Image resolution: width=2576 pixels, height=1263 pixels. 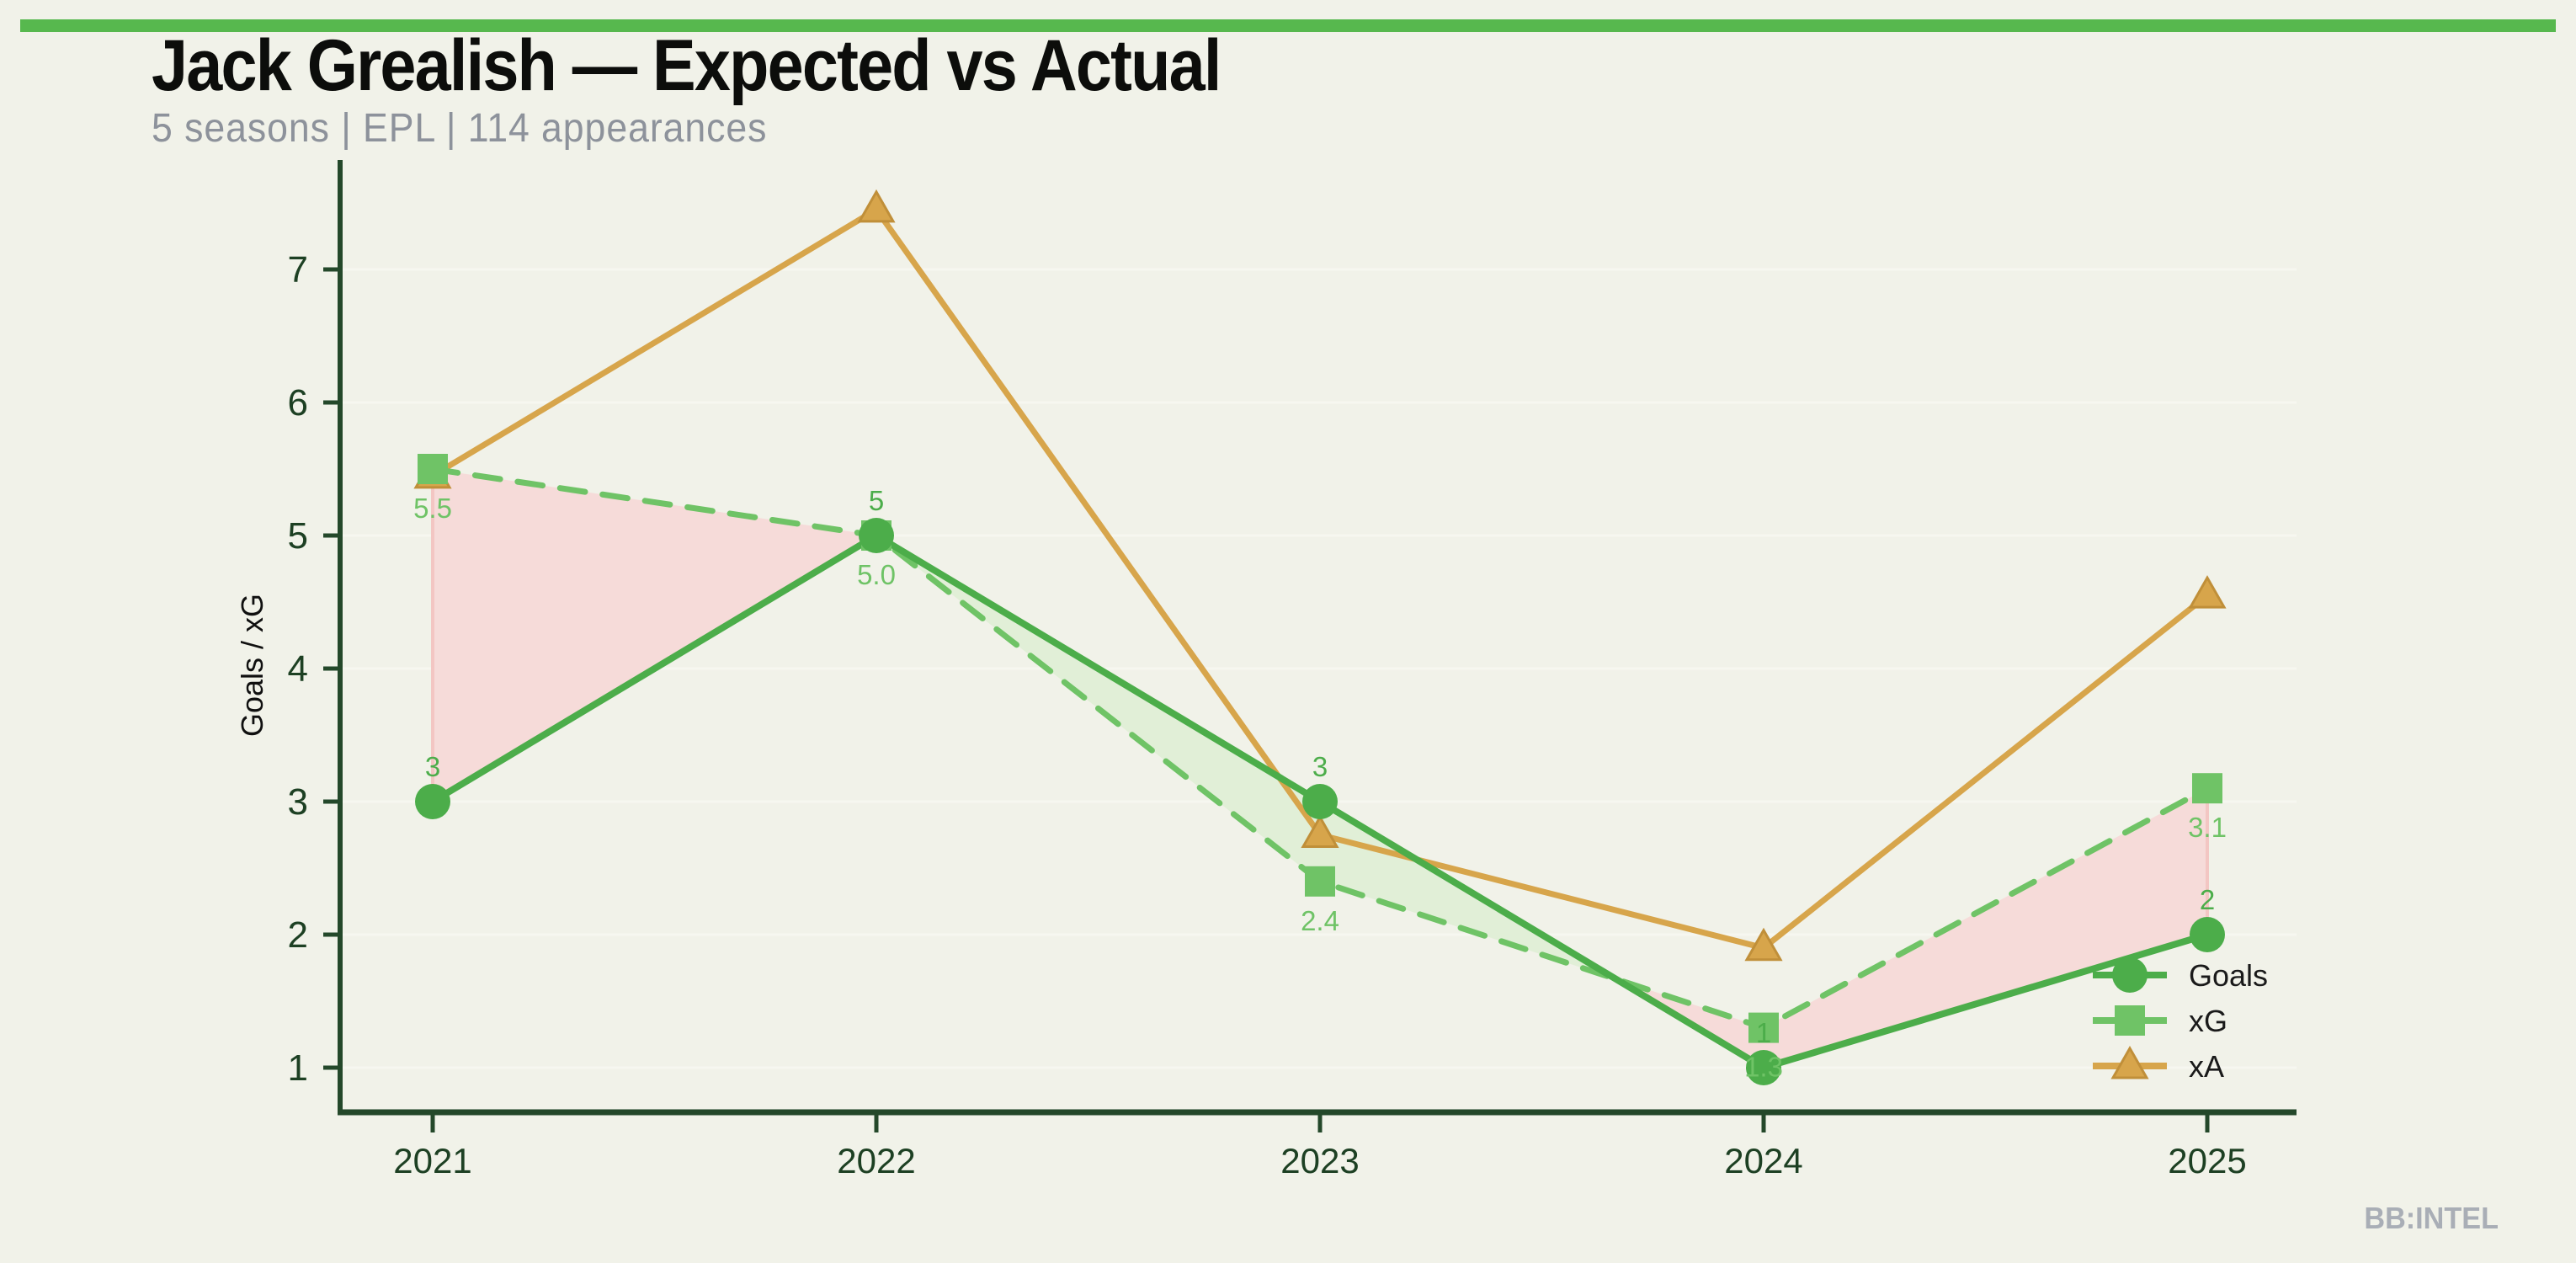 I want to click on data-label-xg: 3.1, so click(x=2208, y=827).